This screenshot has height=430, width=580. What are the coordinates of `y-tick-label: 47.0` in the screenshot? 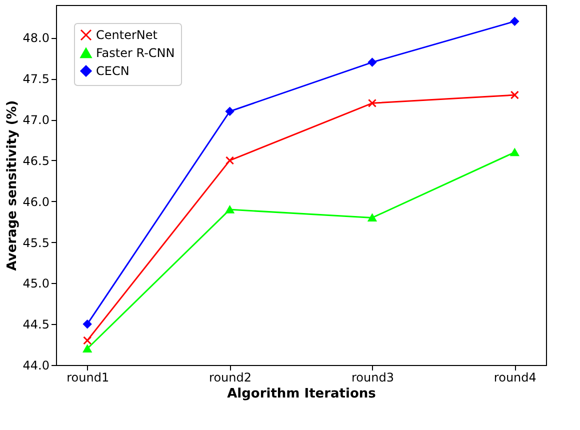 It's located at (36, 120).